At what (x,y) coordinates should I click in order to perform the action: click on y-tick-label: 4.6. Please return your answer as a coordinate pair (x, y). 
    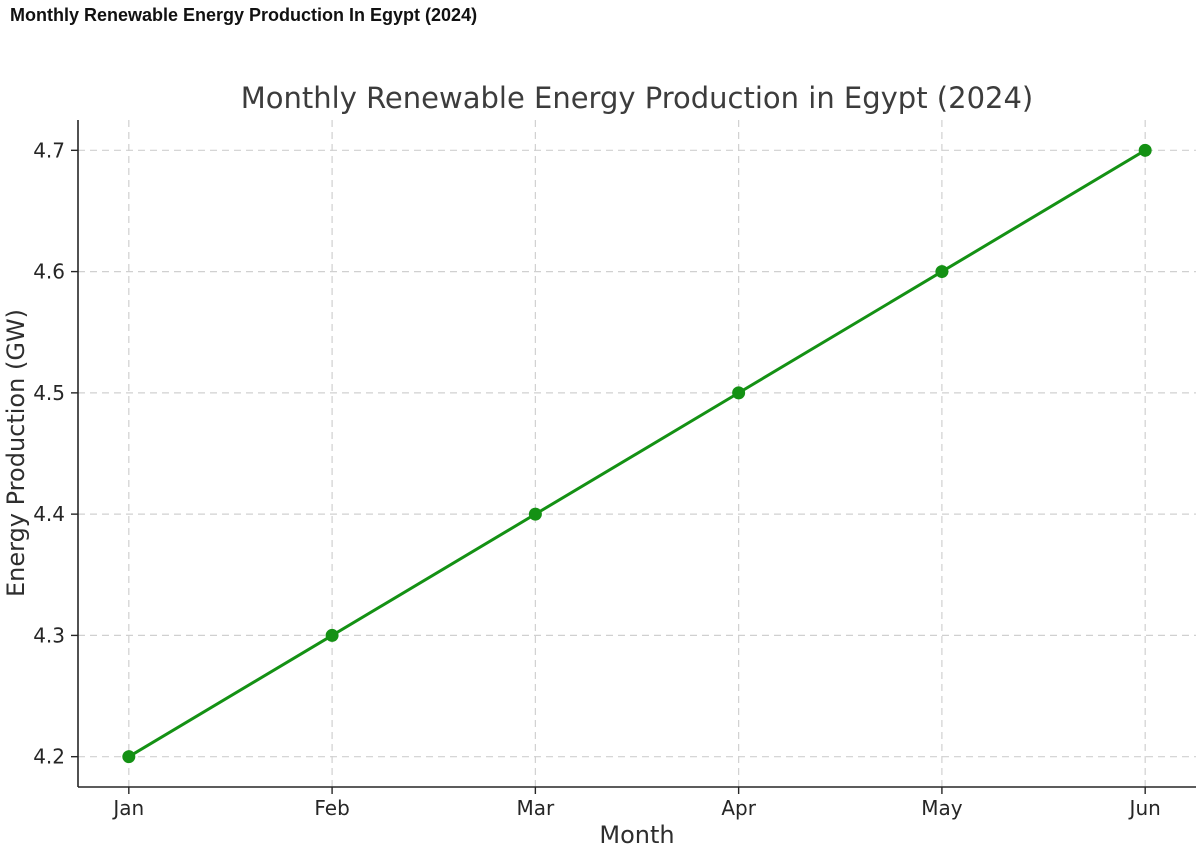
    Looking at the image, I should click on (49, 272).